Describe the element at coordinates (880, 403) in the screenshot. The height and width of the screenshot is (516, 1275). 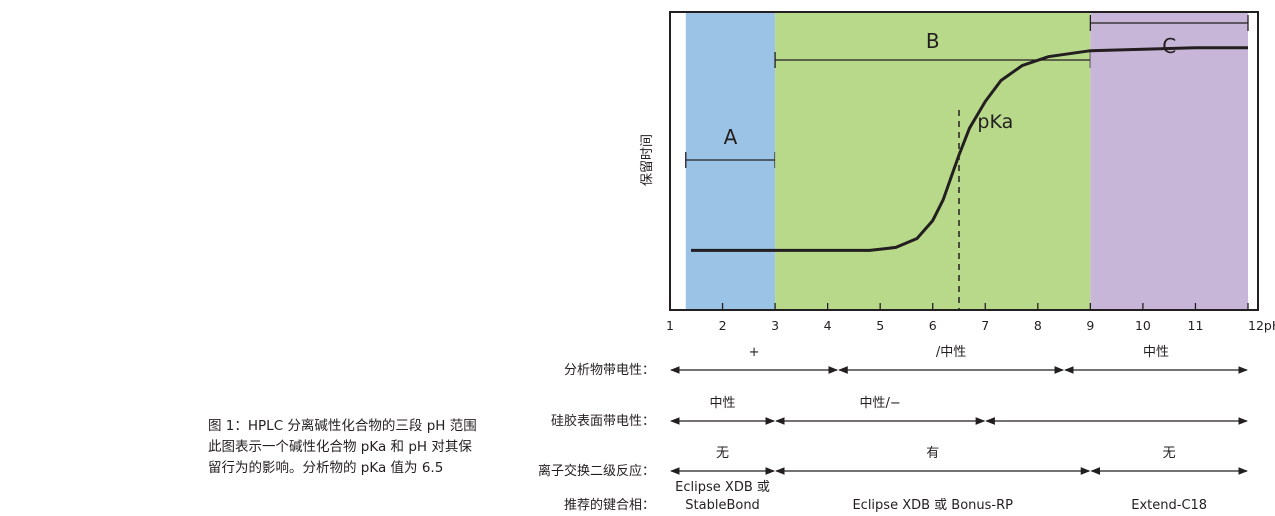
I see `range-label: 中性/−` at that location.